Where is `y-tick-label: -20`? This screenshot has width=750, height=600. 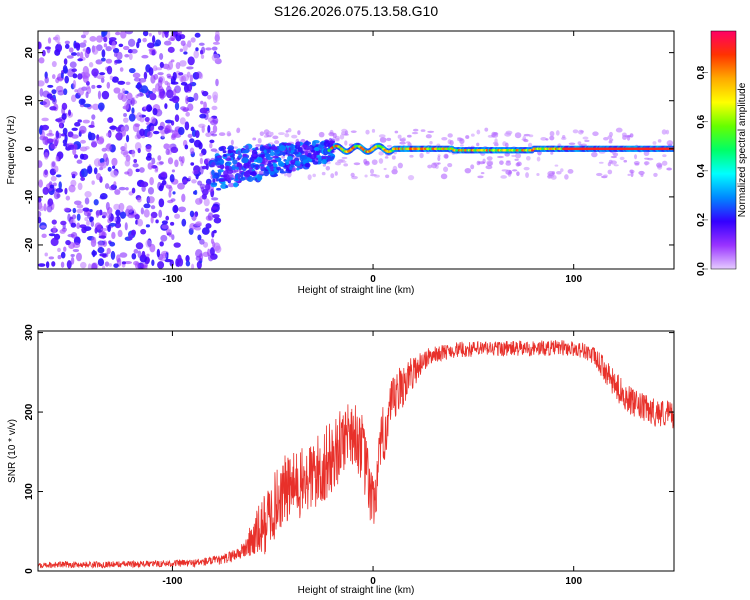 y-tick-label: -20 is located at coordinates (29, 244).